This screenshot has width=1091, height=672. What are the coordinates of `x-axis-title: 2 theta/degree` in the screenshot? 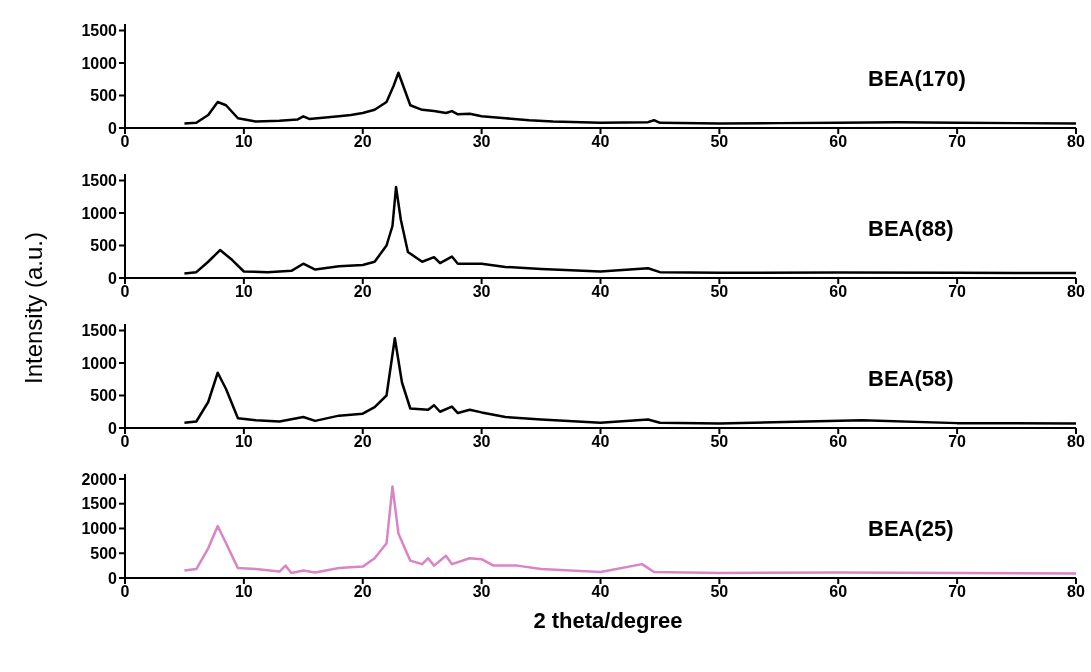 It's located at (608, 621).